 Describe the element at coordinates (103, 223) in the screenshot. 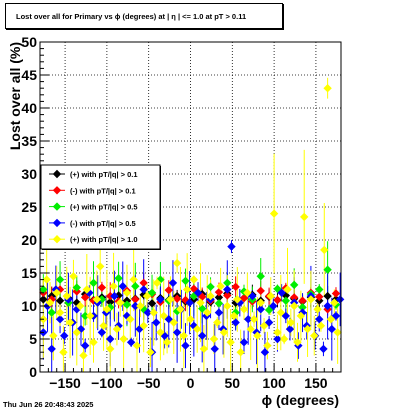

I see `legend-label: (-) with pT/|q| > 0.5` at that location.